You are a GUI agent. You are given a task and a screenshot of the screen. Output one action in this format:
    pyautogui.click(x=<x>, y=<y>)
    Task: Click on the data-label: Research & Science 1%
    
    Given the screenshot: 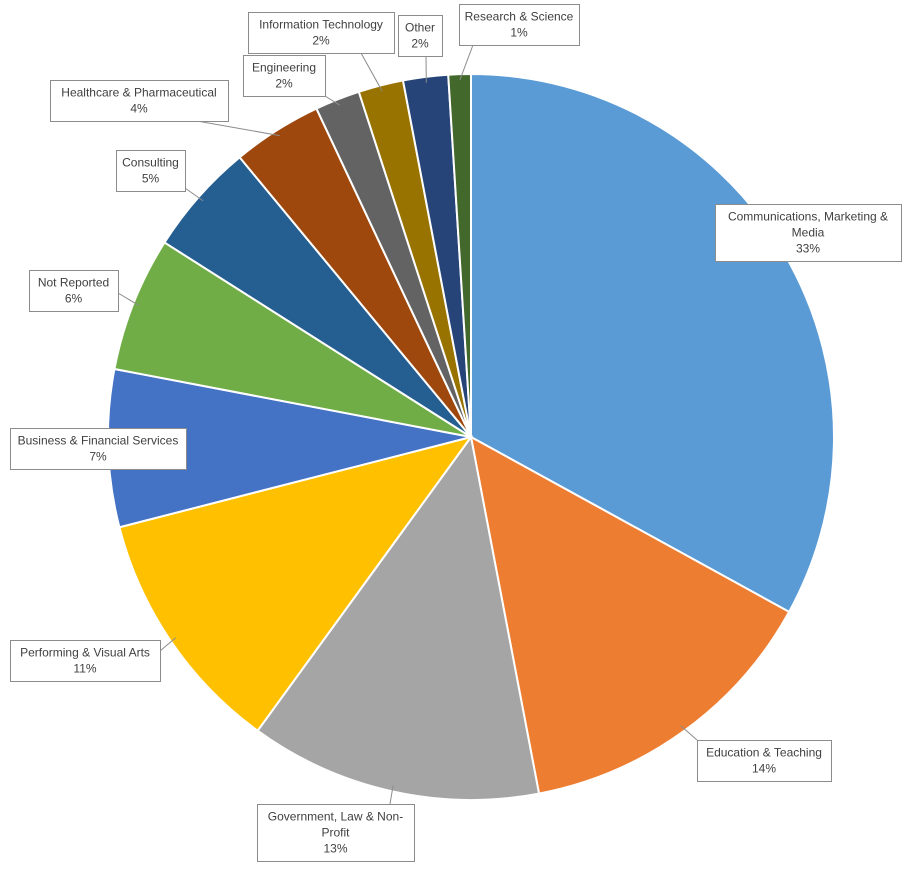 What is the action you would take?
    pyautogui.click(x=519, y=25)
    